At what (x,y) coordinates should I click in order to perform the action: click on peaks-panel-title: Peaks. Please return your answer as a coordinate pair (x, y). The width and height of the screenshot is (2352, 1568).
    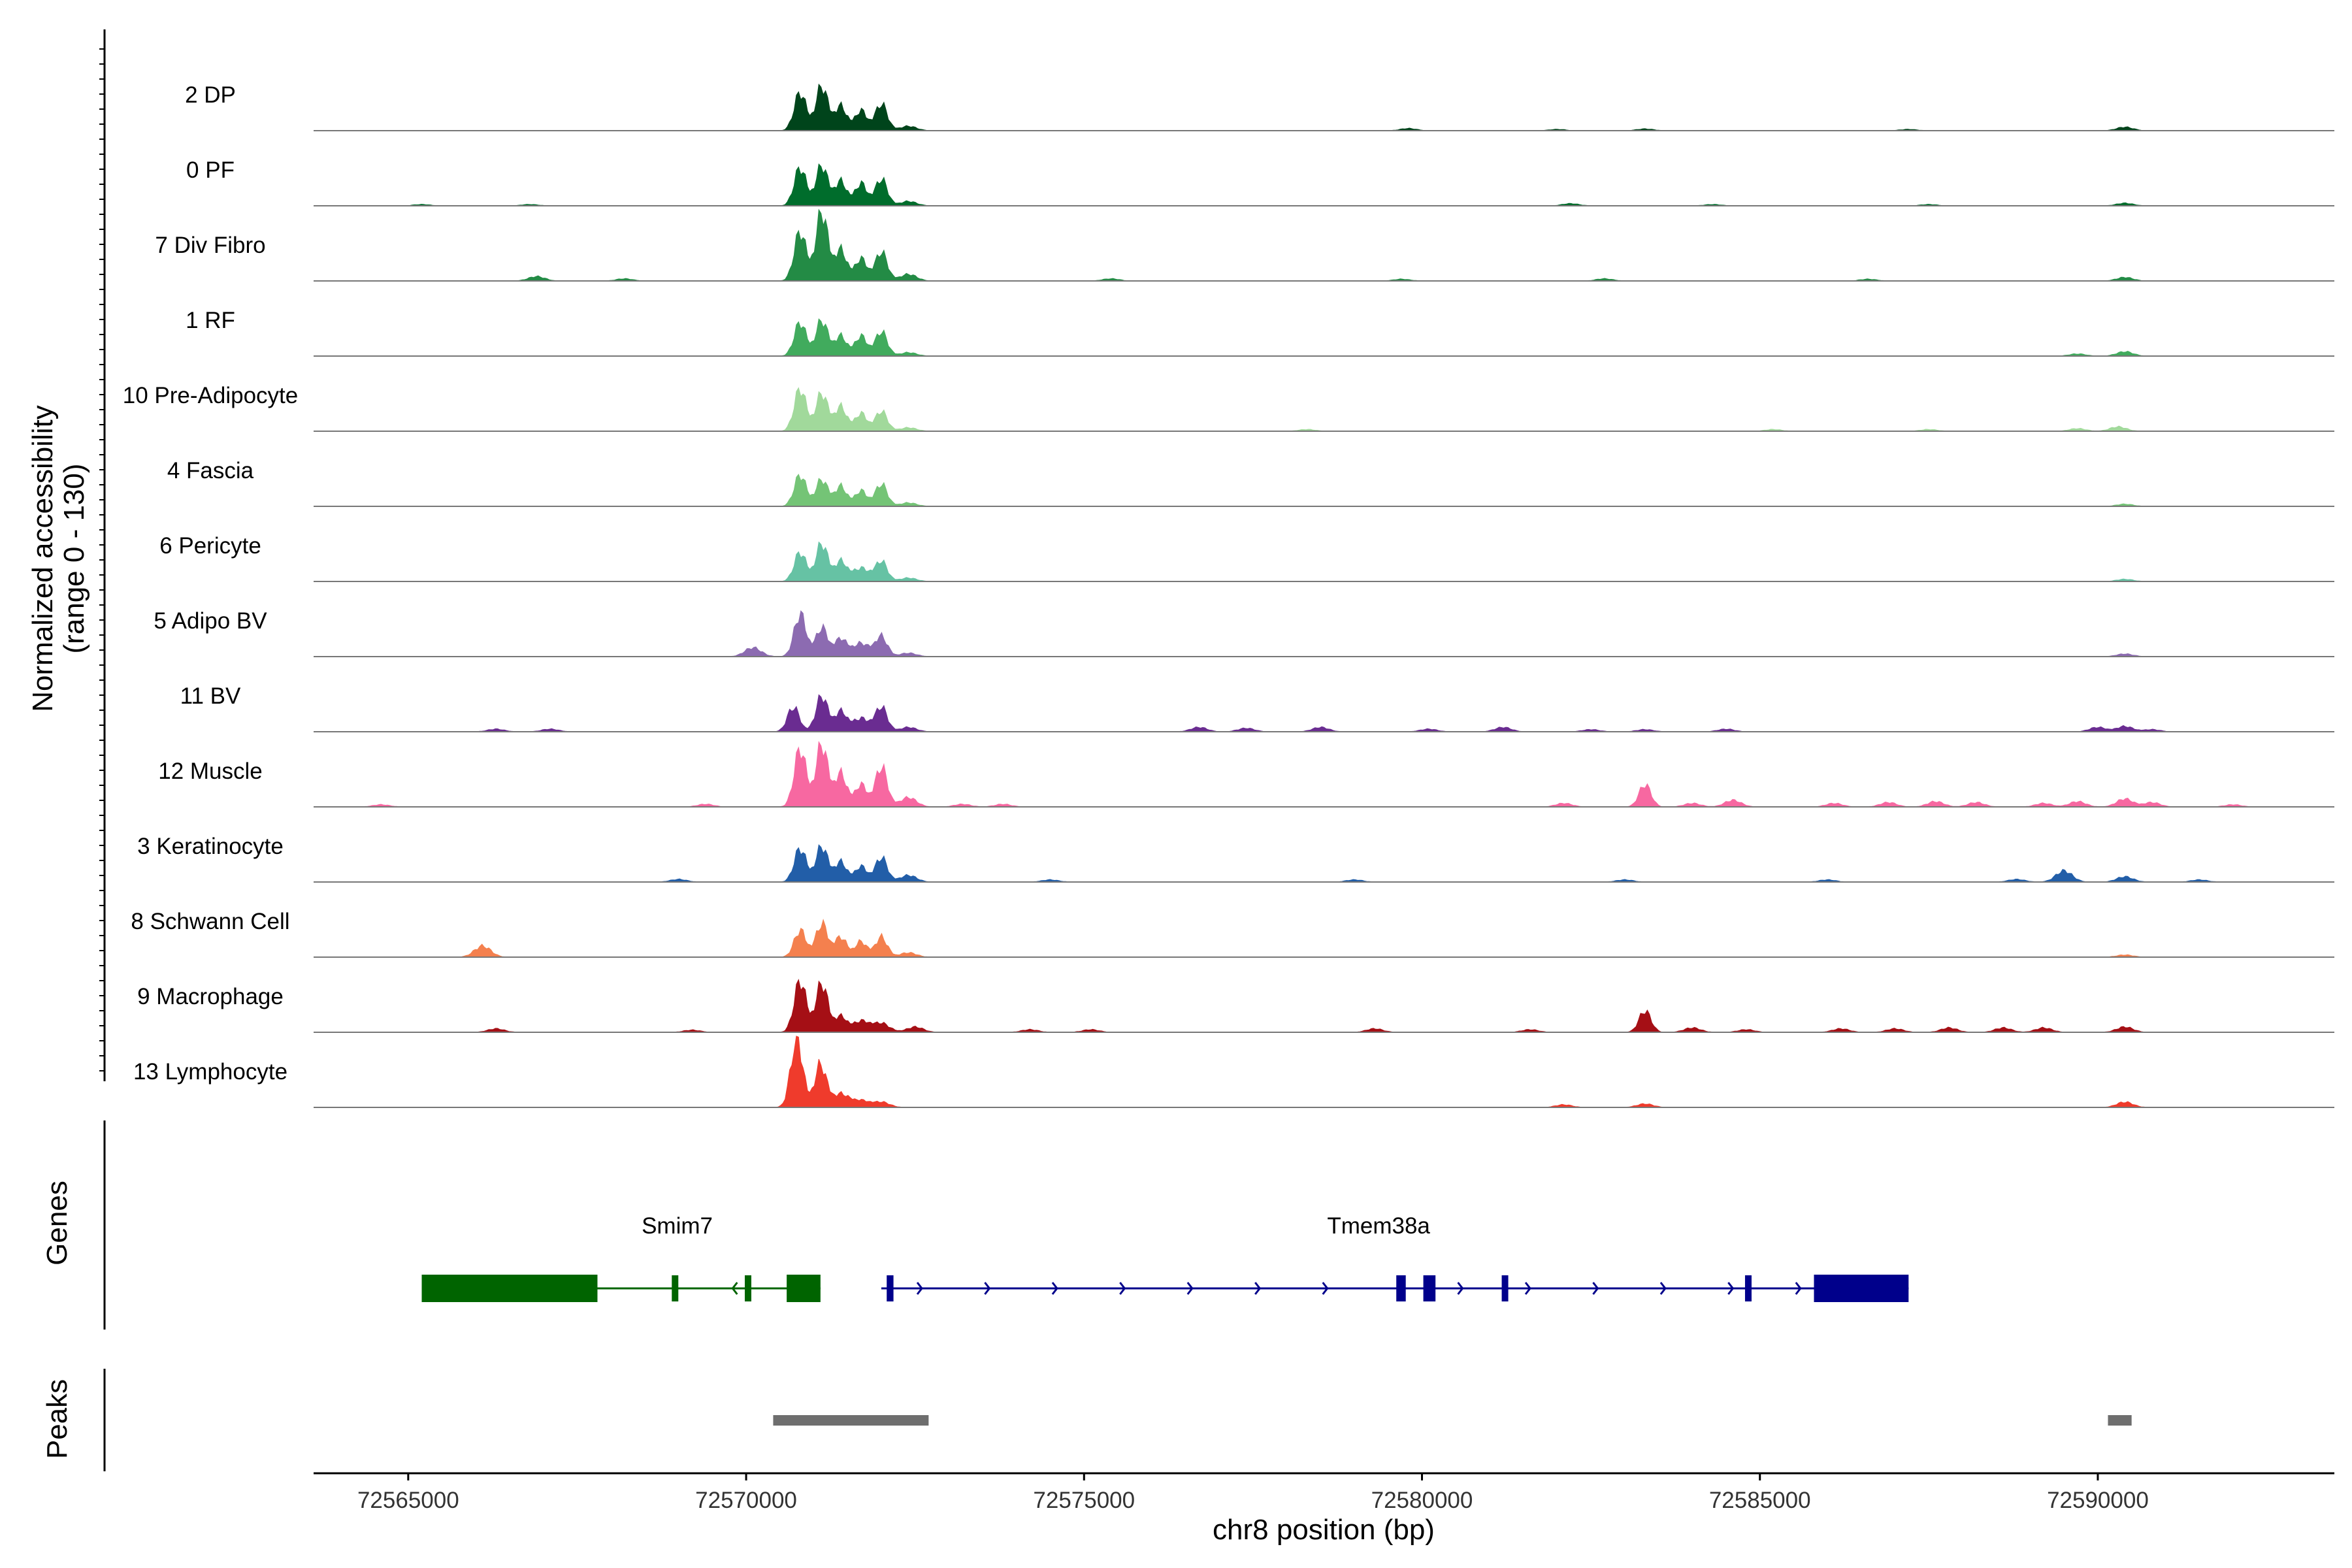
    Looking at the image, I should click on (57, 1419).